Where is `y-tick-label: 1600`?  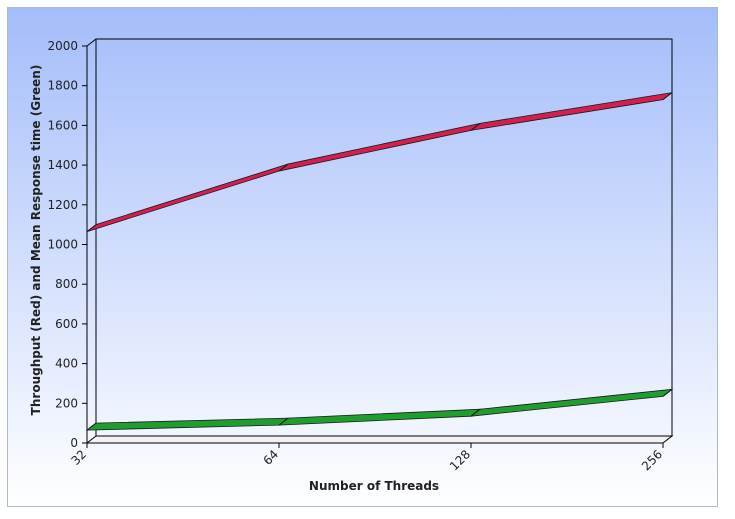 y-tick-label: 1600 is located at coordinates (62, 125).